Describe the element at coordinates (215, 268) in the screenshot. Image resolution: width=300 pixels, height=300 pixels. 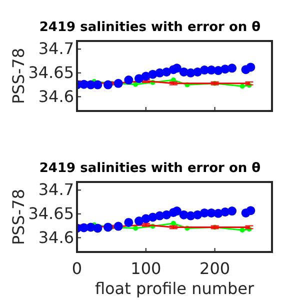
I see `x-tick-label: 200` at that location.